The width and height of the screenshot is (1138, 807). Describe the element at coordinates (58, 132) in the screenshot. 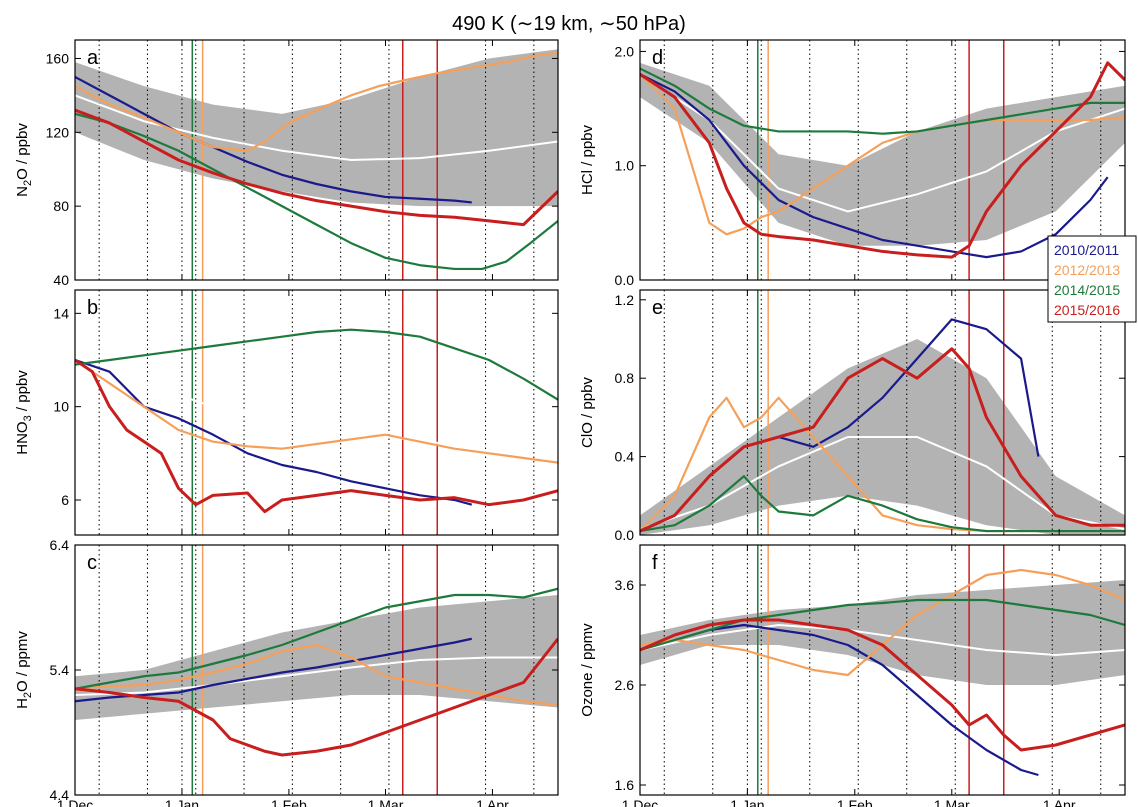

I see `y-tick-label: 120` at that location.